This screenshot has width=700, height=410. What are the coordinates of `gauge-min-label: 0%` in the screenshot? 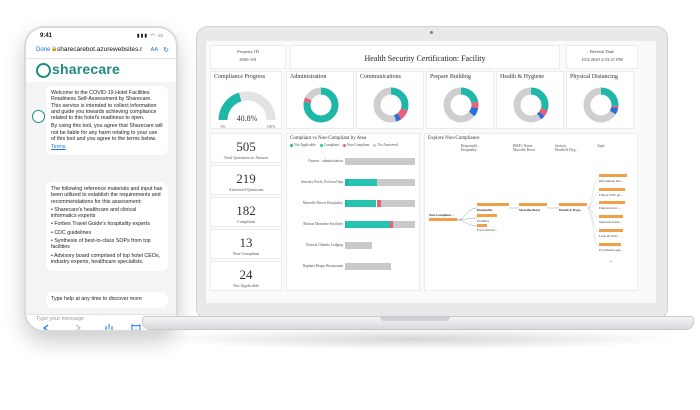 It's located at (223, 127).